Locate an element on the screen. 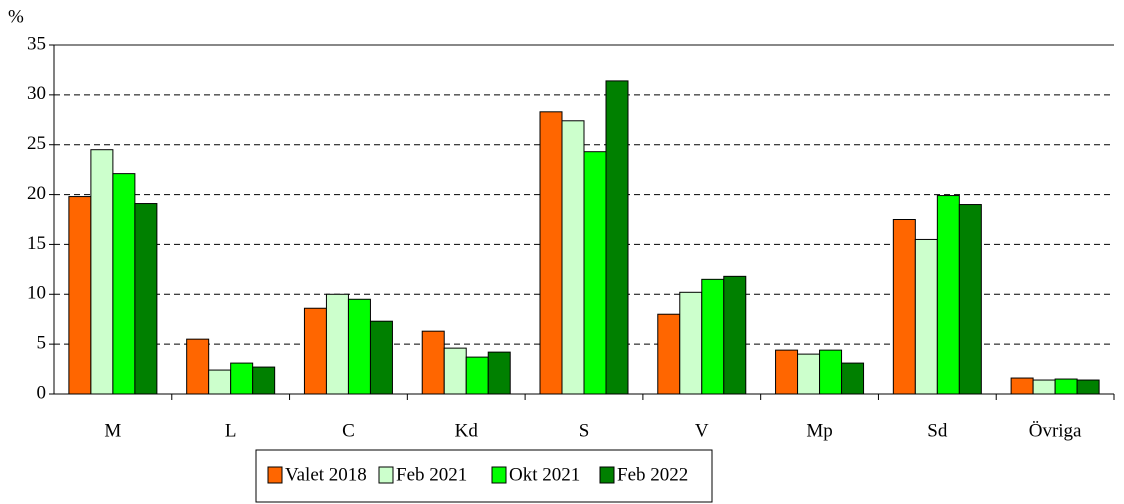 Image resolution: width=1124 pixels, height=504 pixels. x-tick-label: C is located at coordinates (348, 430).